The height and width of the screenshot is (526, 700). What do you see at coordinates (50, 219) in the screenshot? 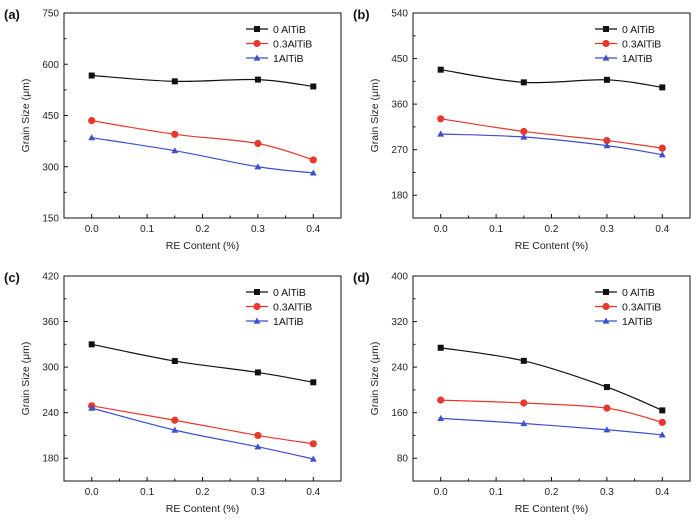
I see `y-tick-label: 150` at bounding box center [50, 219].